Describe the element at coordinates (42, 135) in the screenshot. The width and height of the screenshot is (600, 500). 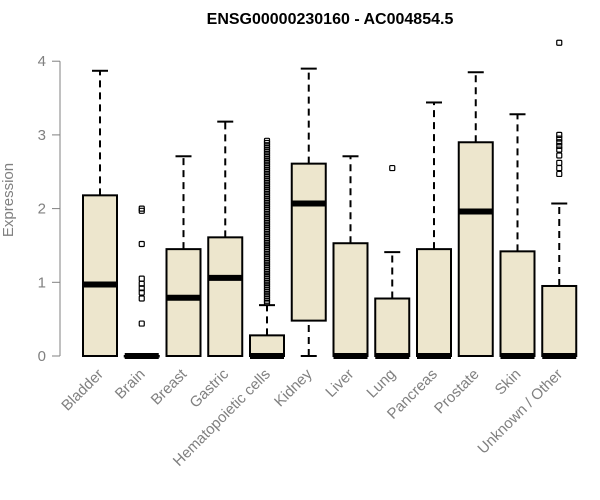
I see `y-tick-label-3: 3` at that location.